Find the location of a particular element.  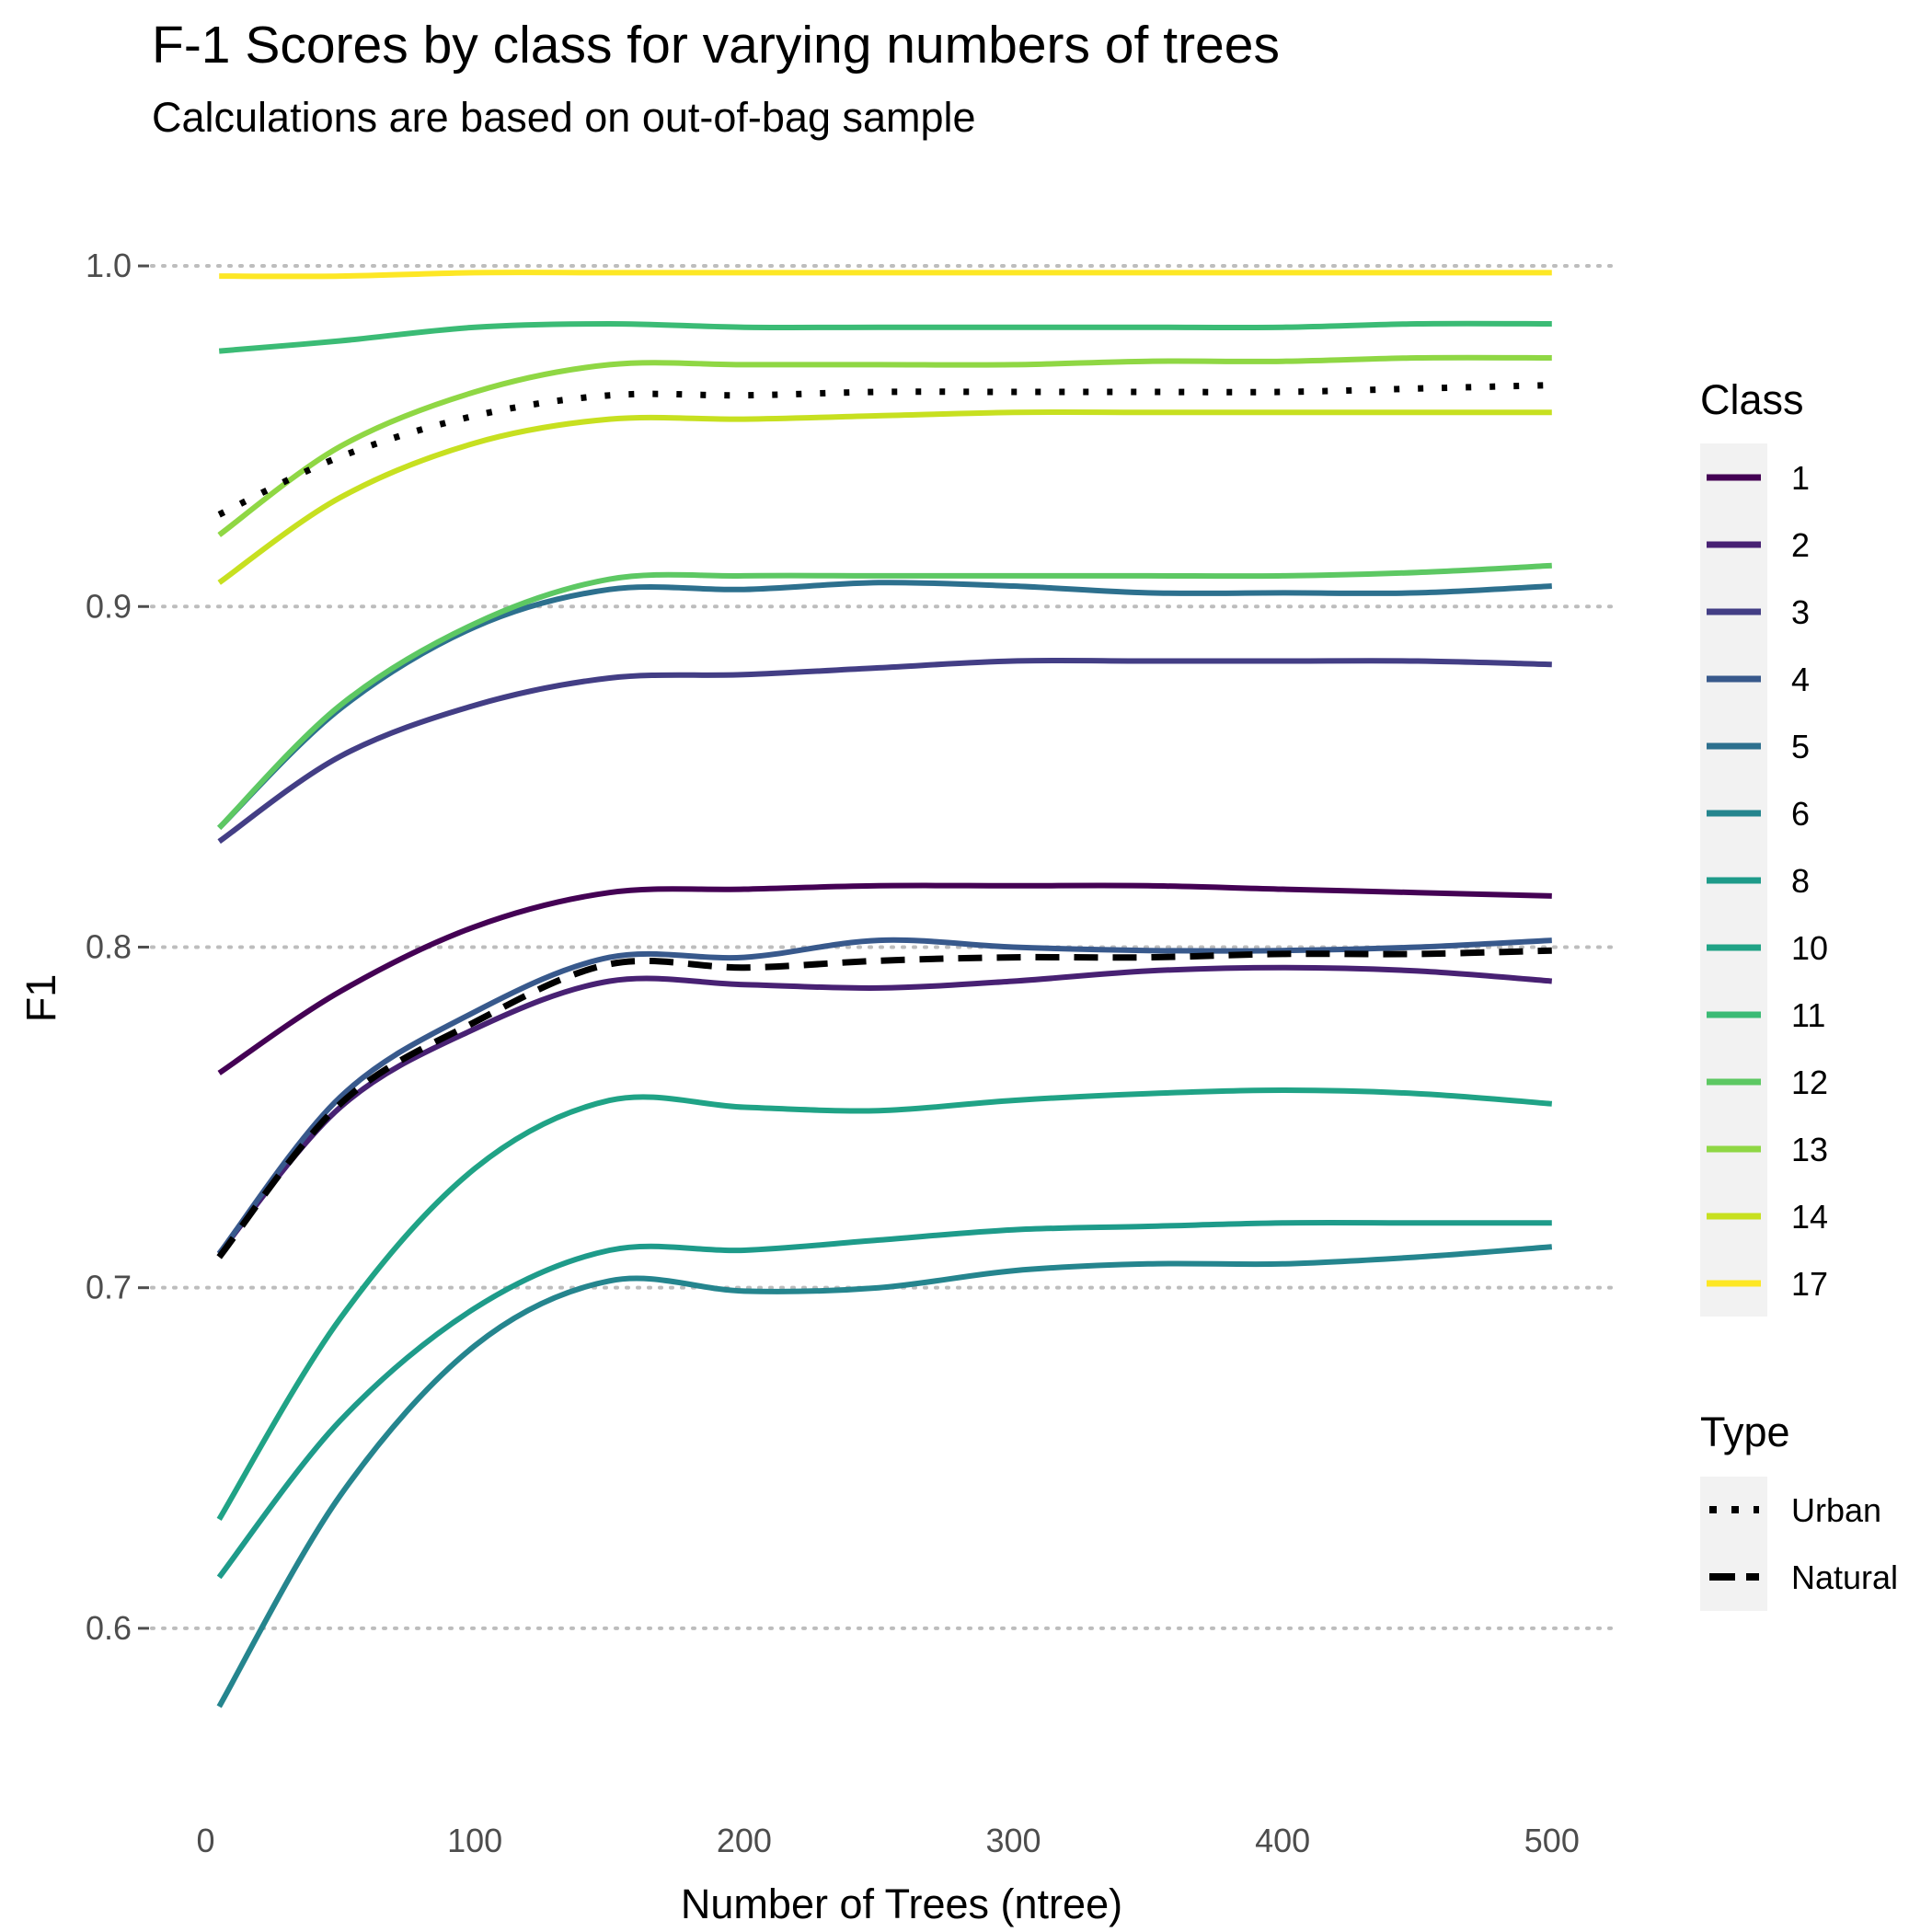

x-axis: 0 100 200 300 400 500 is located at coordinates (888, 1840).